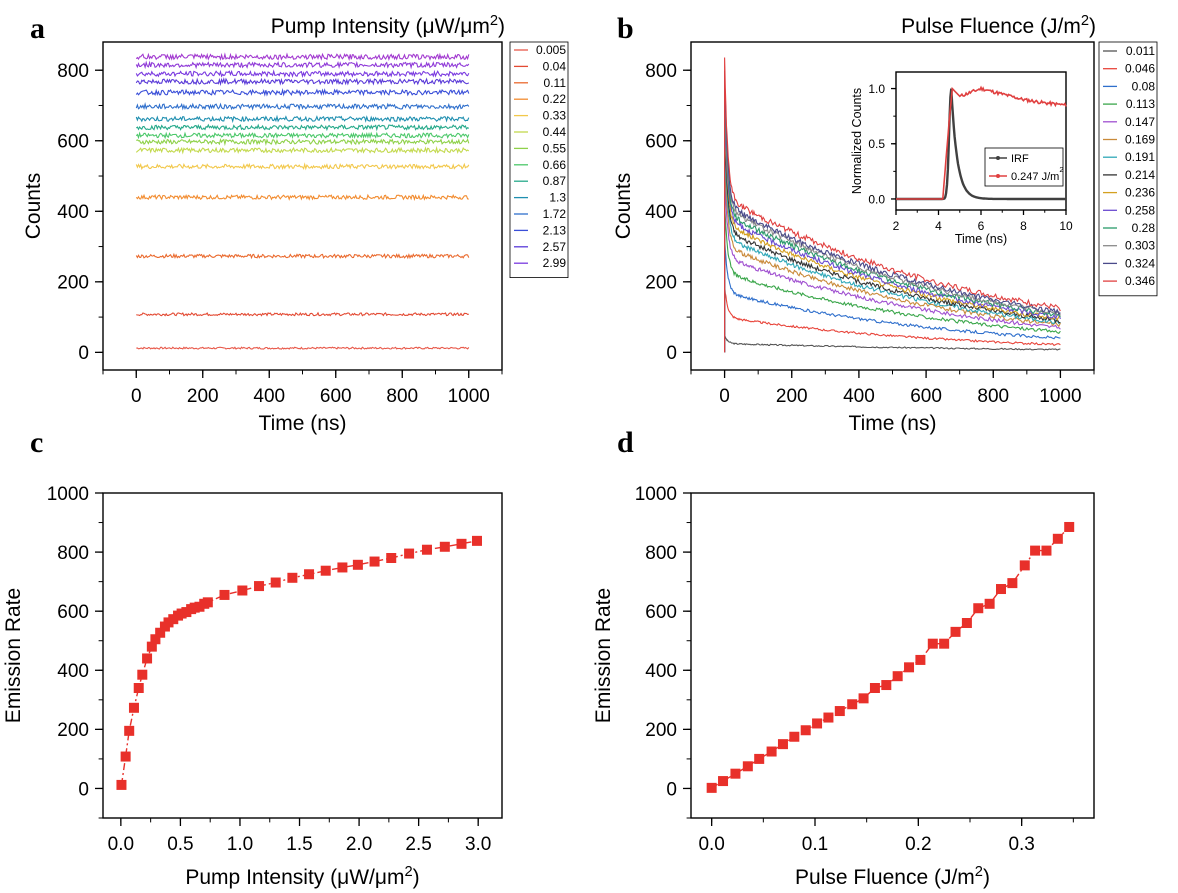  What do you see at coordinates (1021, 844) in the screenshot?
I see `panel-d-x-tick-label: 0.3` at bounding box center [1021, 844].